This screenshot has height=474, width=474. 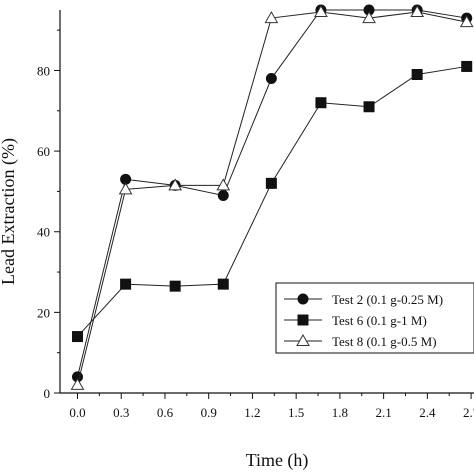 I want to click on legend-label: Test 8 (0.1 g-0.5 M), so click(x=384, y=341).